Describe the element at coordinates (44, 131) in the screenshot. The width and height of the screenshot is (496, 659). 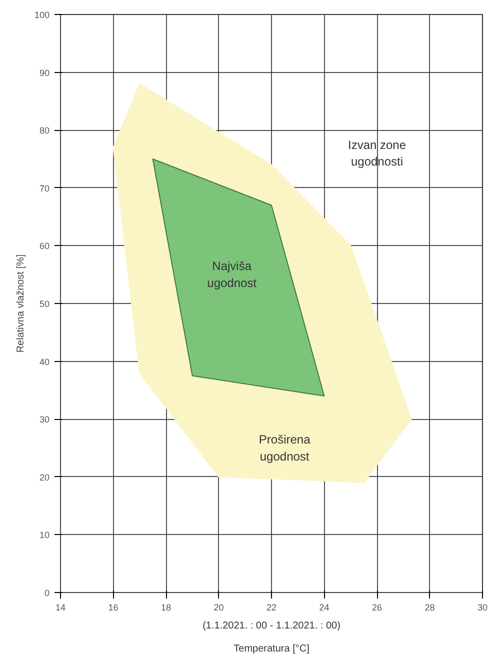
I see `y-tick-label: 80` at that location.